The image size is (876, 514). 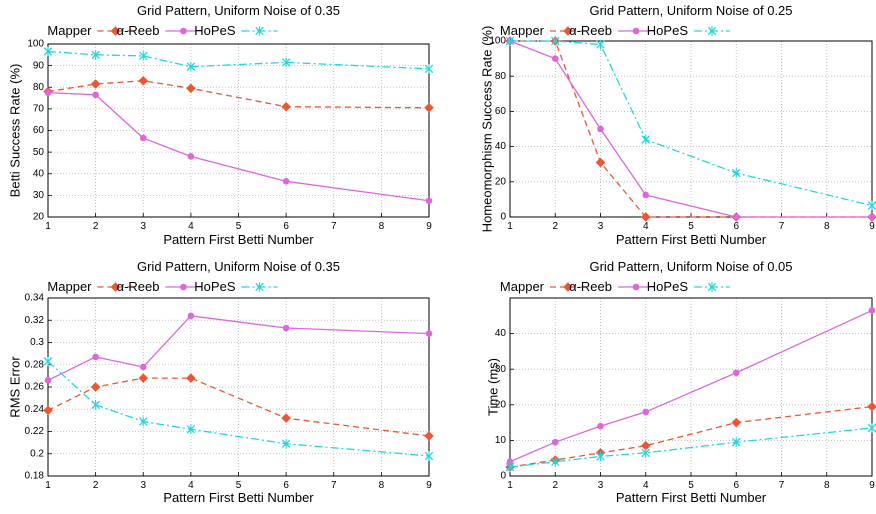 What do you see at coordinates (238, 10) in the screenshot?
I see `chart-title: Grid Pattern, Uniform Noise of 0.35` at bounding box center [238, 10].